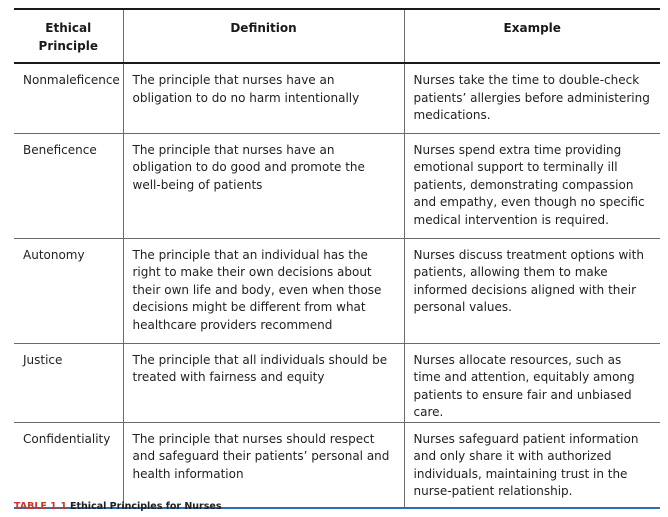  What do you see at coordinates (68, 290) in the screenshot?
I see `cell-principle: Autonomy` at bounding box center [68, 290].